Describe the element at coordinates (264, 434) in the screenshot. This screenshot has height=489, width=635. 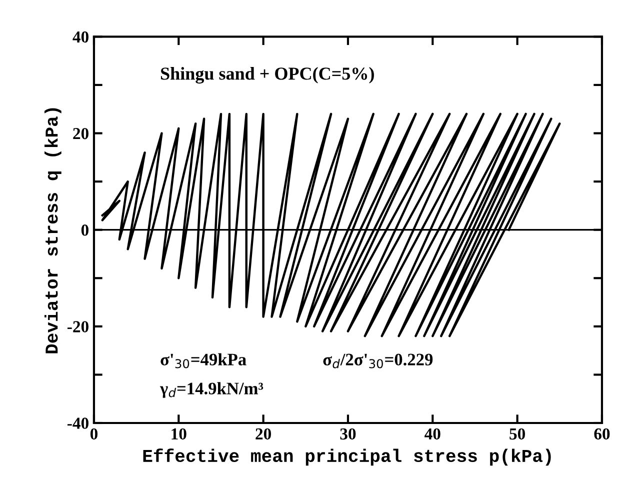
I see `x-tick-label: 20` at that location.